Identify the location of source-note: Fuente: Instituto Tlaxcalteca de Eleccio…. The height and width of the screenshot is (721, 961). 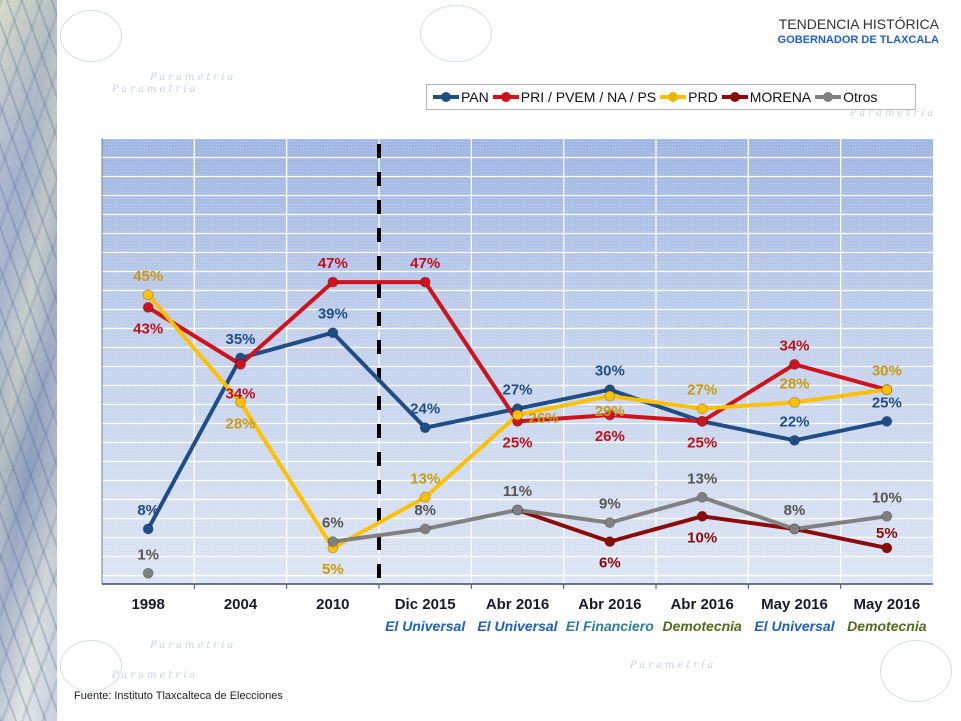
(178, 696).